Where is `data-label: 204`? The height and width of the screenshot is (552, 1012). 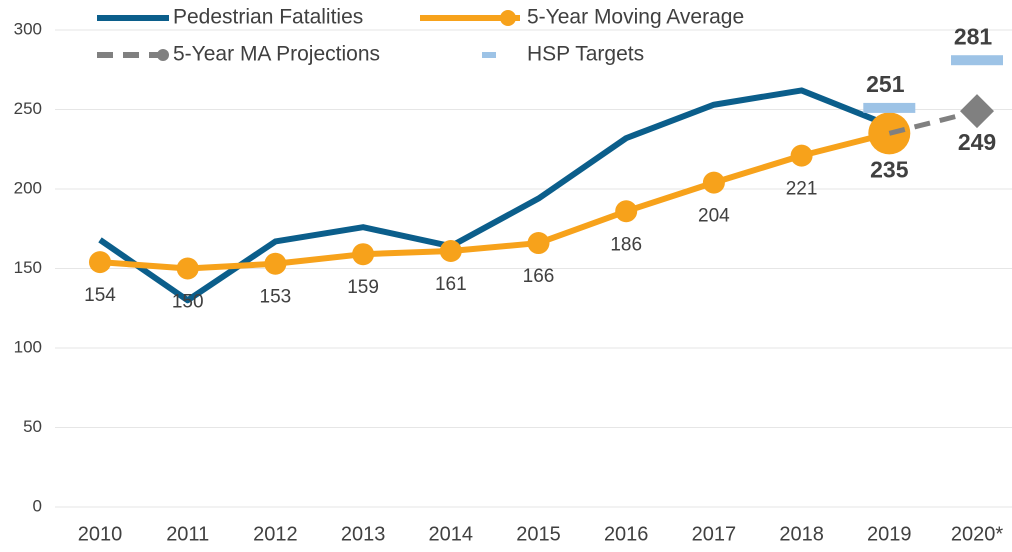 data-label: 204 is located at coordinates (714, 216).